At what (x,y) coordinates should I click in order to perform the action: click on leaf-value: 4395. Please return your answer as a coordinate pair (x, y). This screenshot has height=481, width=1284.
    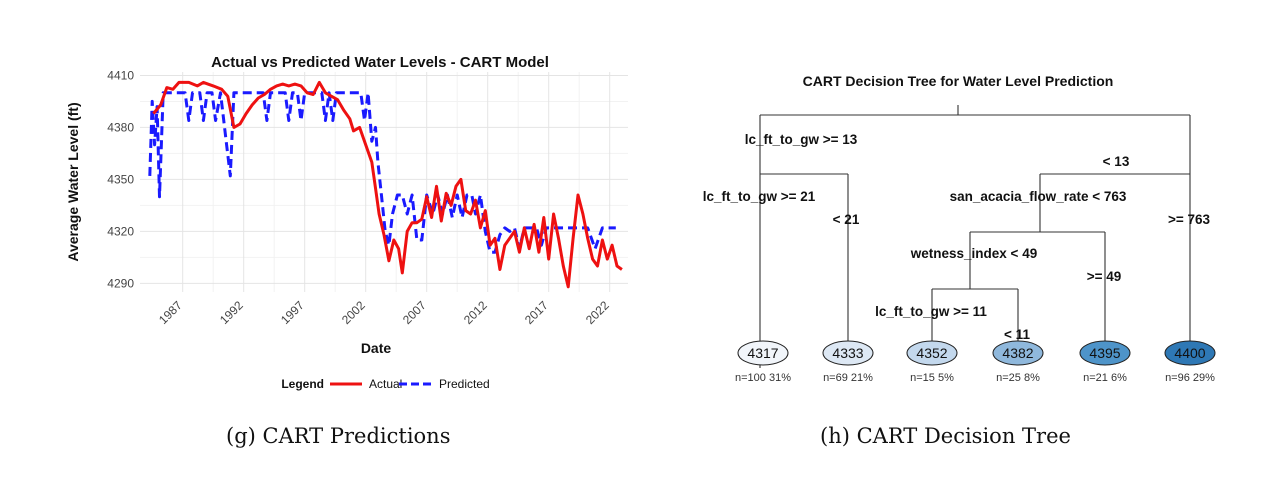
    Looking at the image, I should click on (1104, 353).